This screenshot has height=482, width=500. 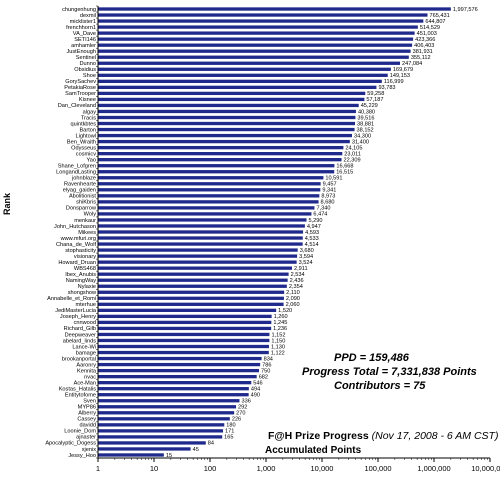 I want to click on category-label: Alberry, so click(x=87, y=414).